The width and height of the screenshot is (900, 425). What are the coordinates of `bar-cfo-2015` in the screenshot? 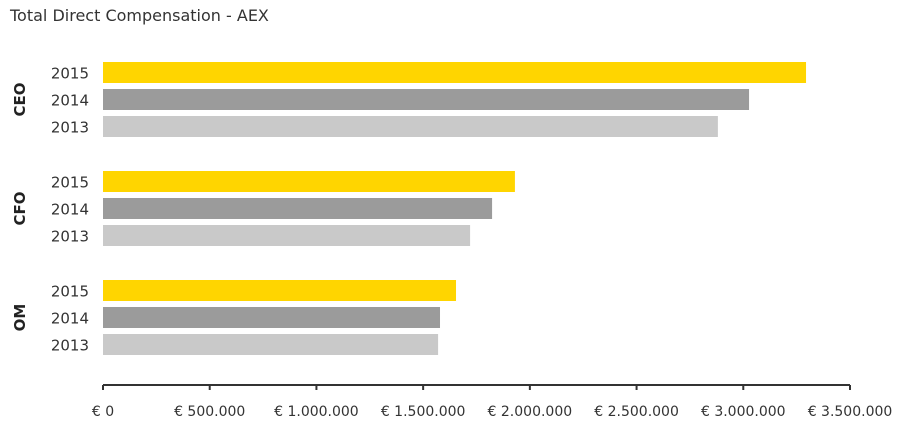 It's located at (309, 181).